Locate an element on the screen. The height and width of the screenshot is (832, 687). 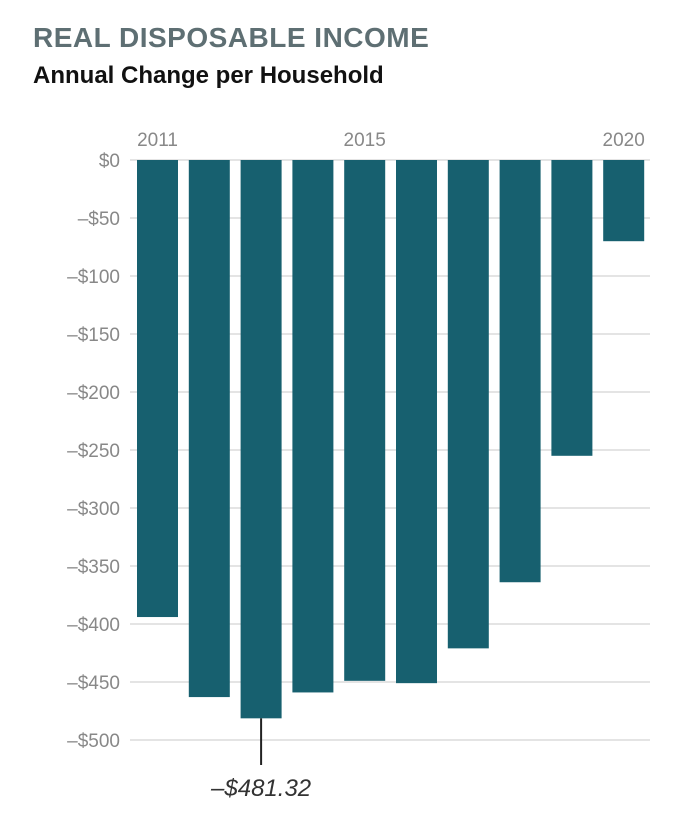
x-tick-label: 2011 is located at coordinates (157, 140).